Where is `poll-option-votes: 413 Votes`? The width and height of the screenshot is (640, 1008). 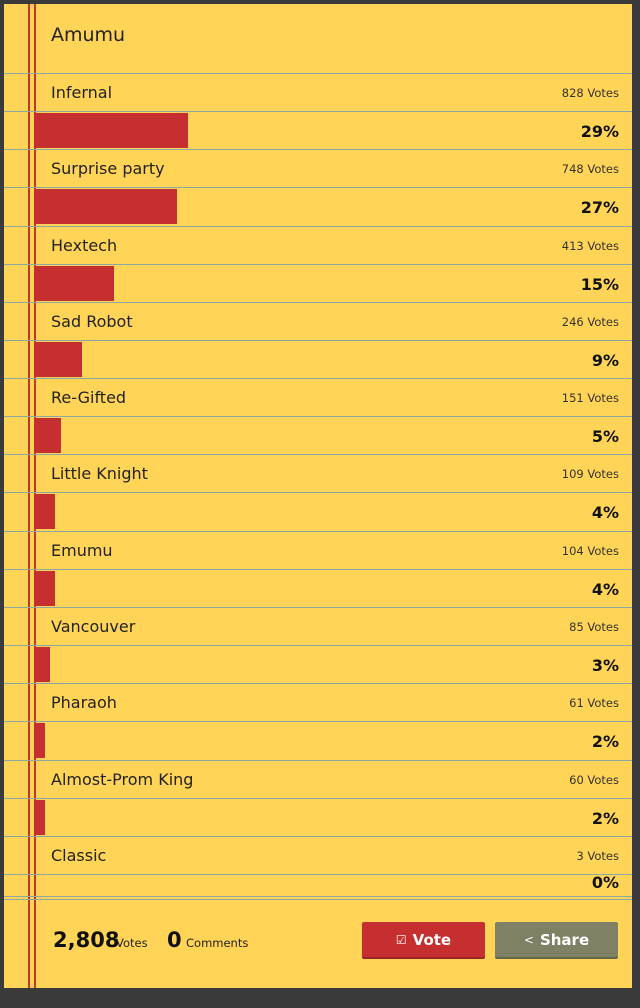
poll-option-votes: 413 Votes is located at coordinates (590, 245).